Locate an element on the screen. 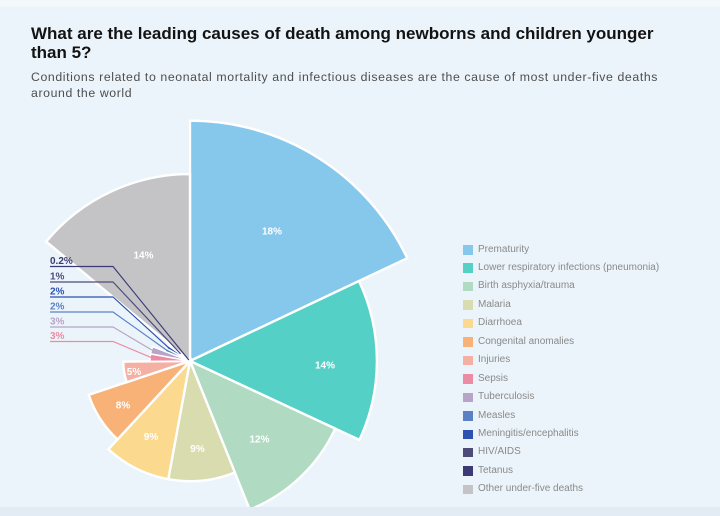 The height and width of the screenshot is (516, 720). svg-text: 8% is located at coordinates (123, 406).